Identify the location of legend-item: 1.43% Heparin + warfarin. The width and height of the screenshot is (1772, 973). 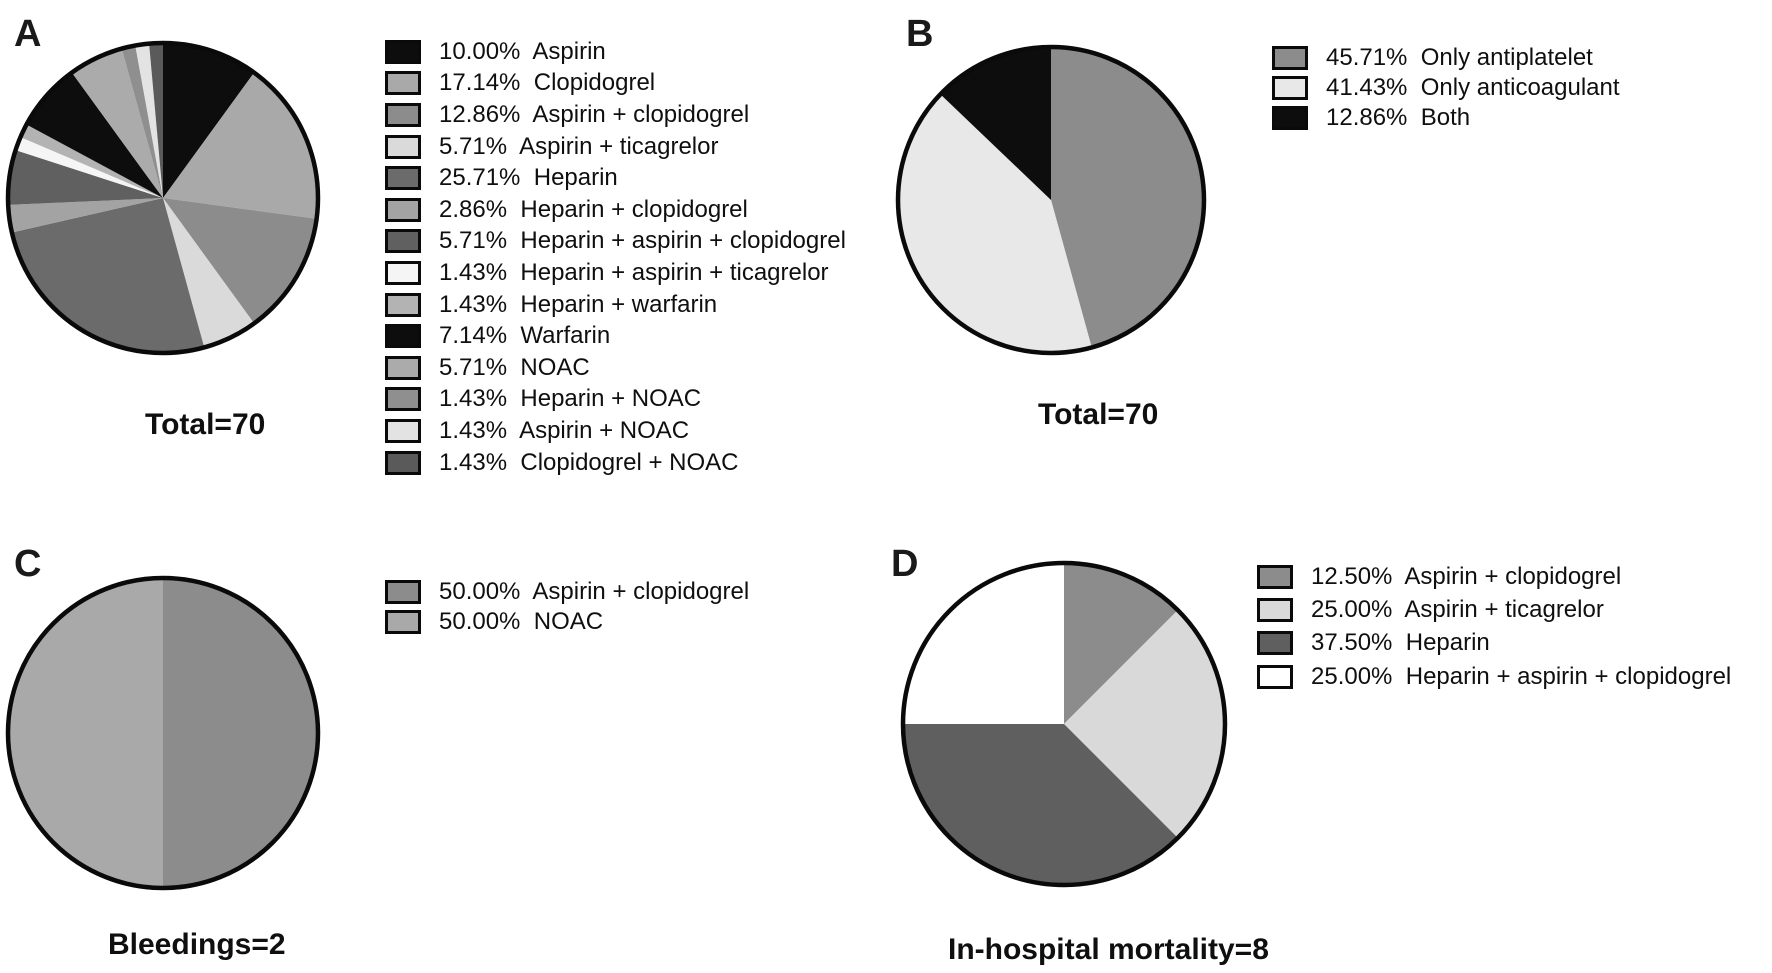
(615, 305).